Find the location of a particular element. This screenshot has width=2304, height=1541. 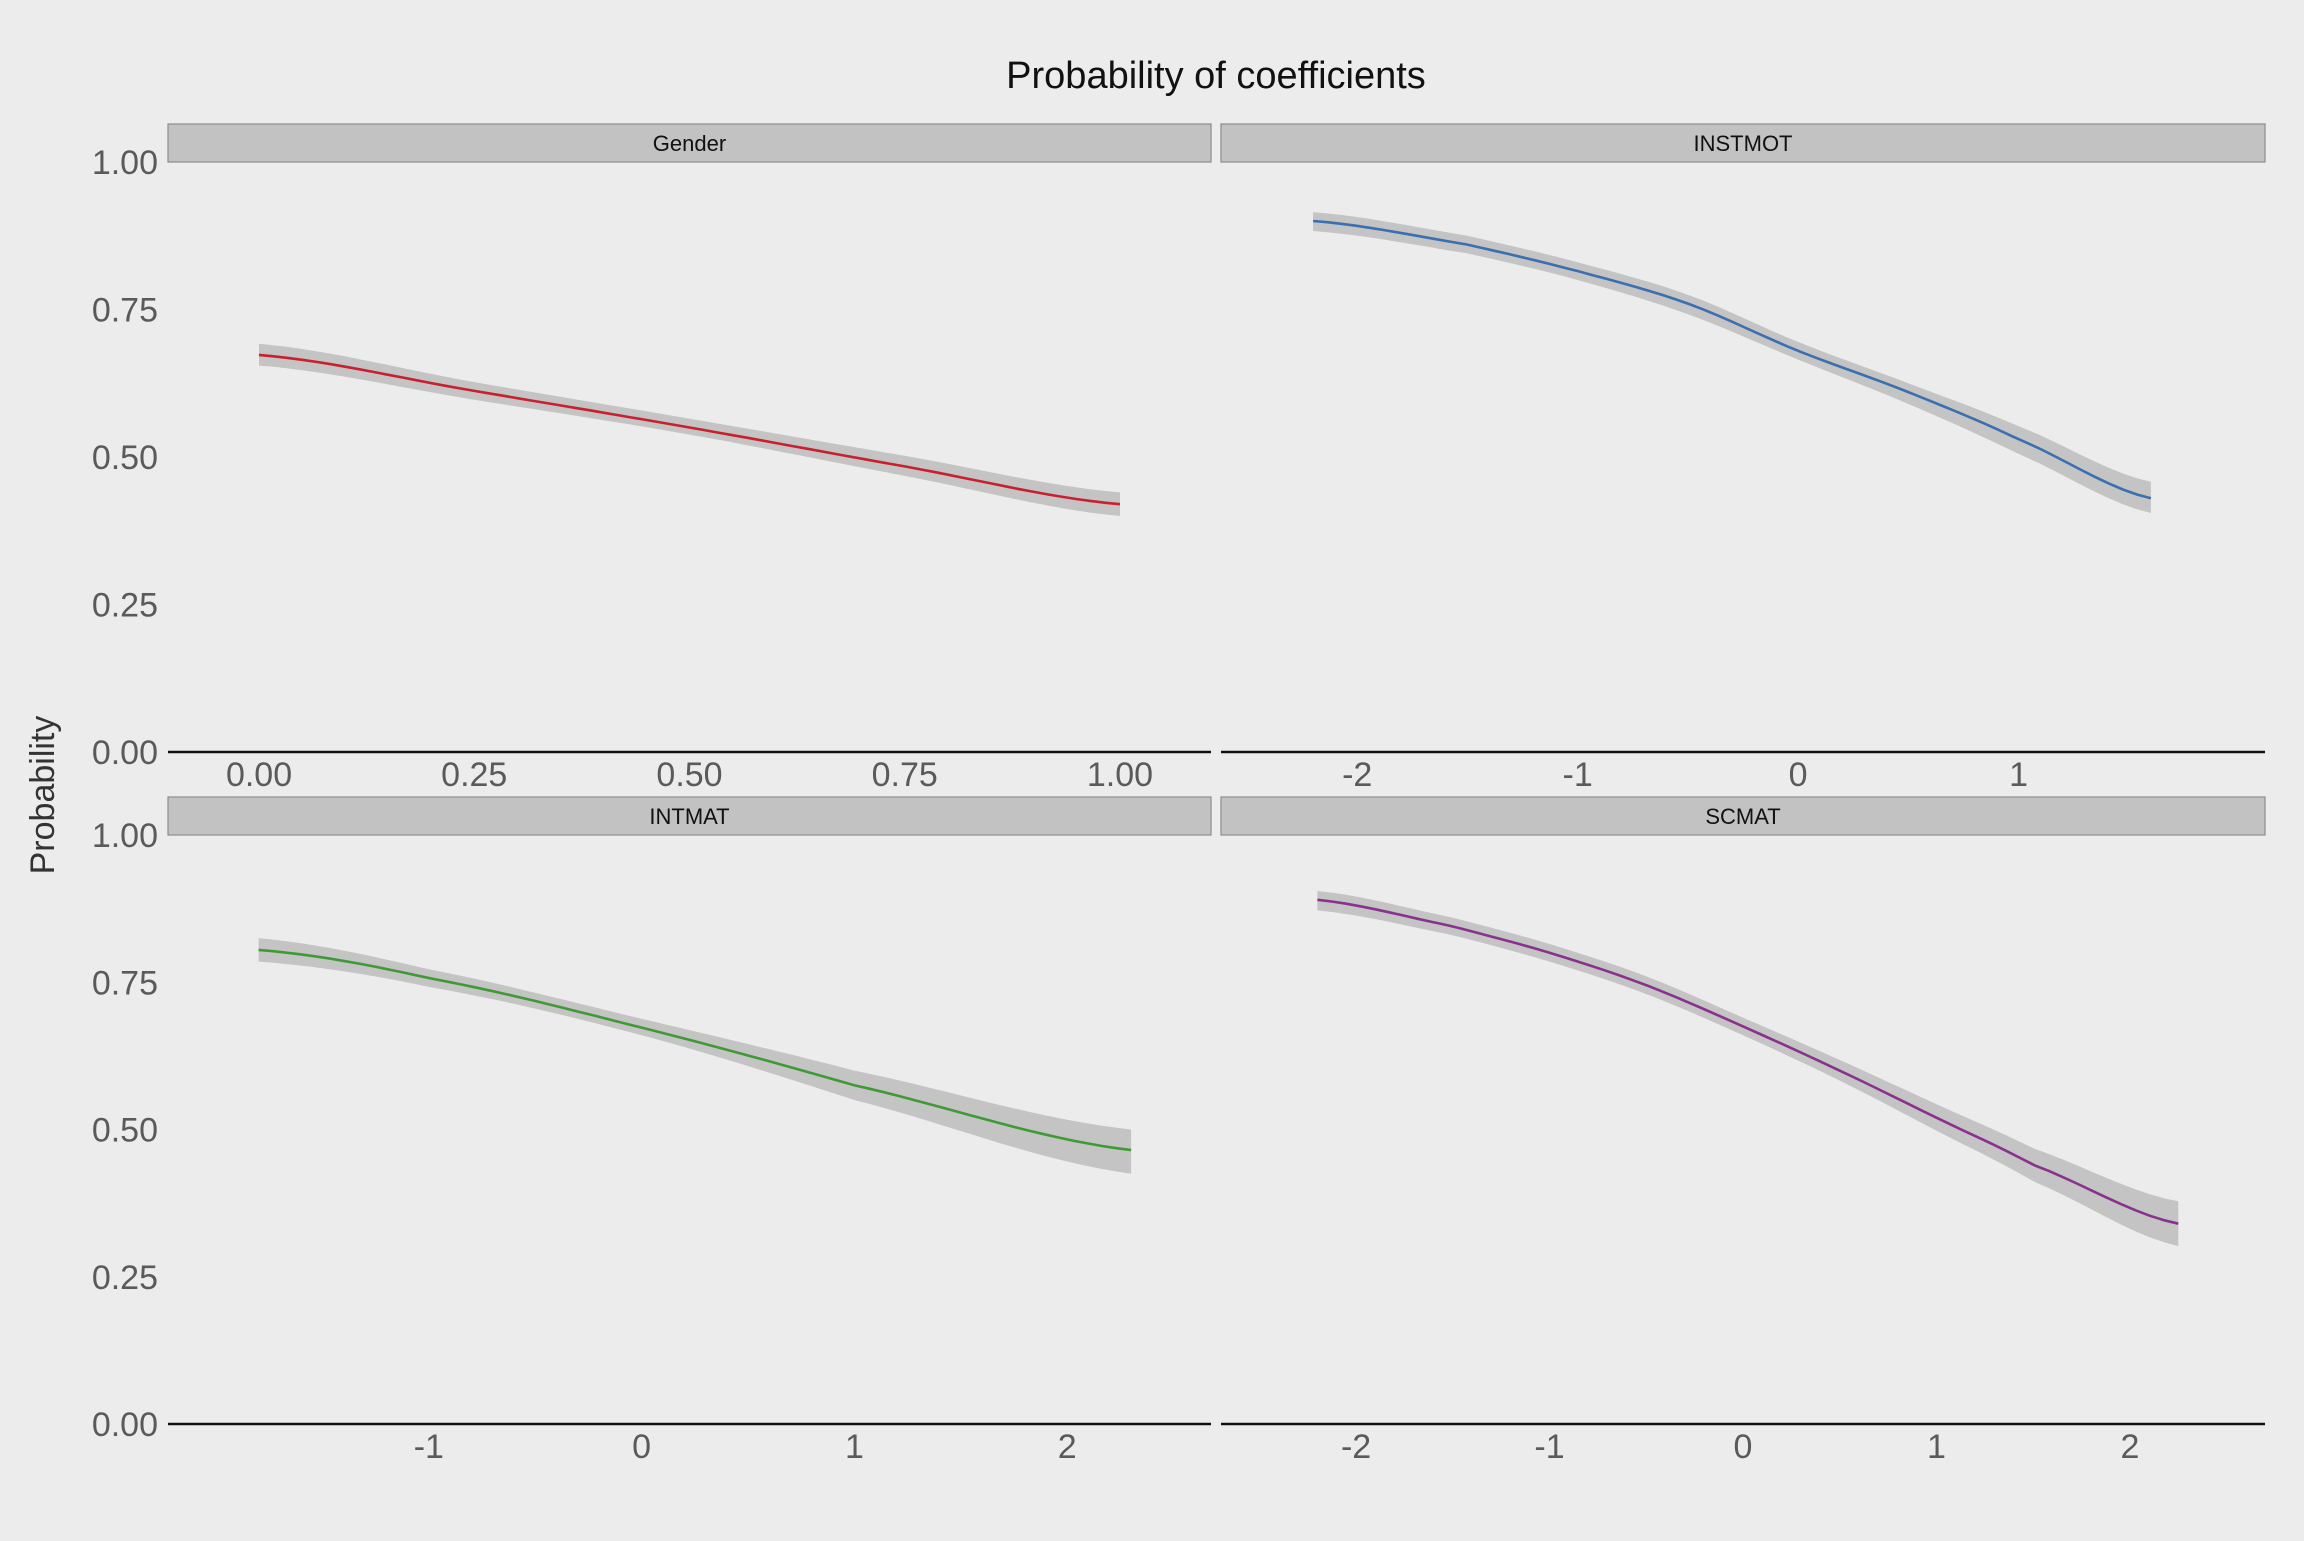

panel-strip-label: Gender is located at coordinates (689, 143).